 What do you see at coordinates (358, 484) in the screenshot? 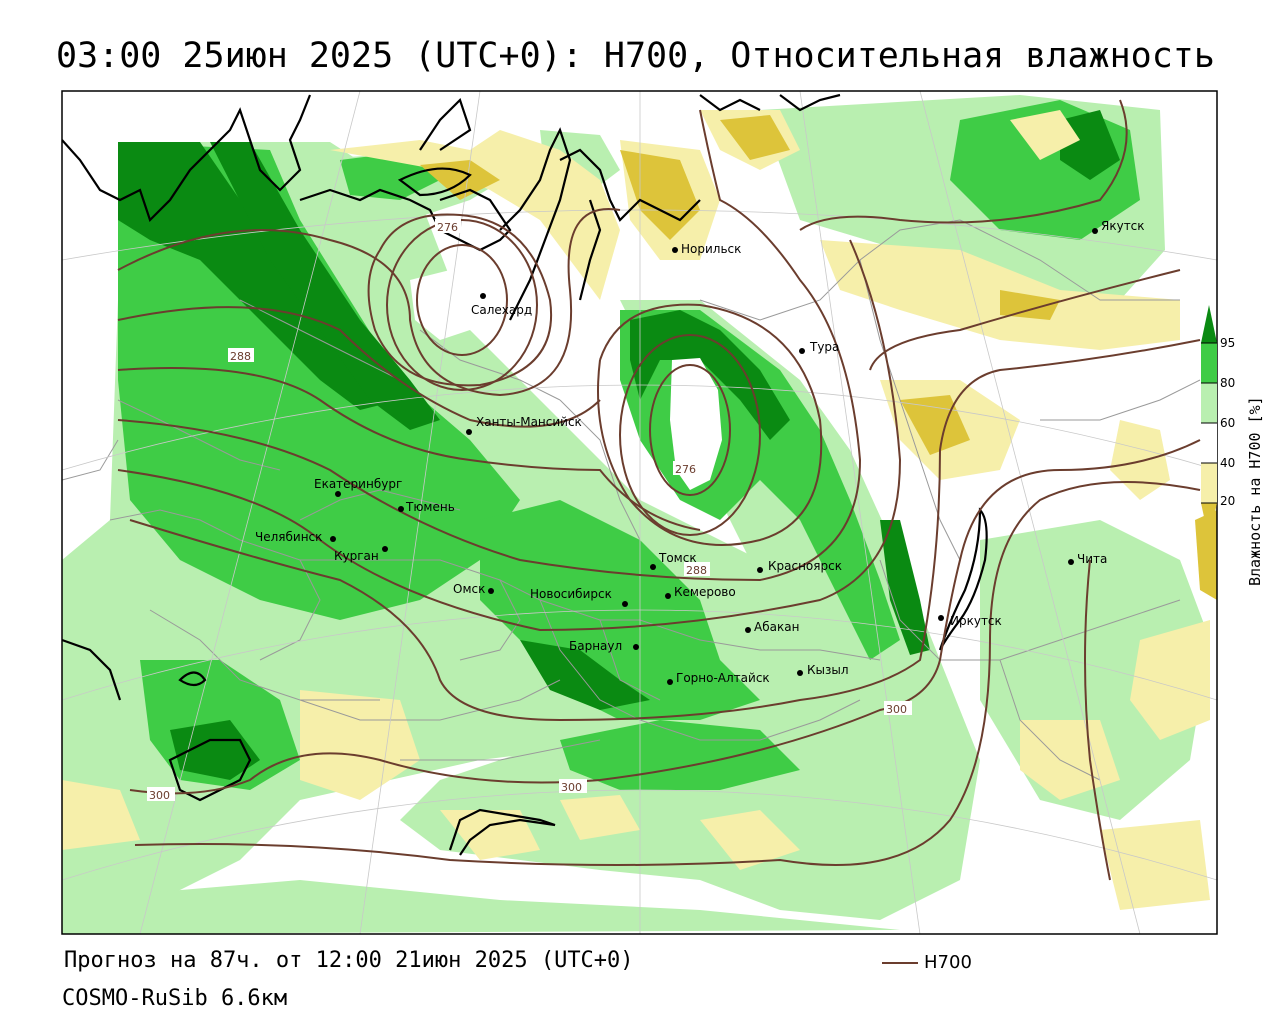
I see `city-label: Екатеринбург` at bounding box center [358, 484].